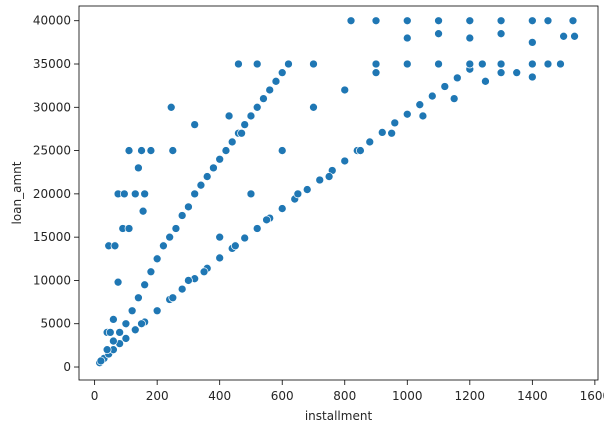  What do you see at coordinates (52, 151) in the screenshot?
I see `y-tick-label: 25000` at bounding box center [52, 151].